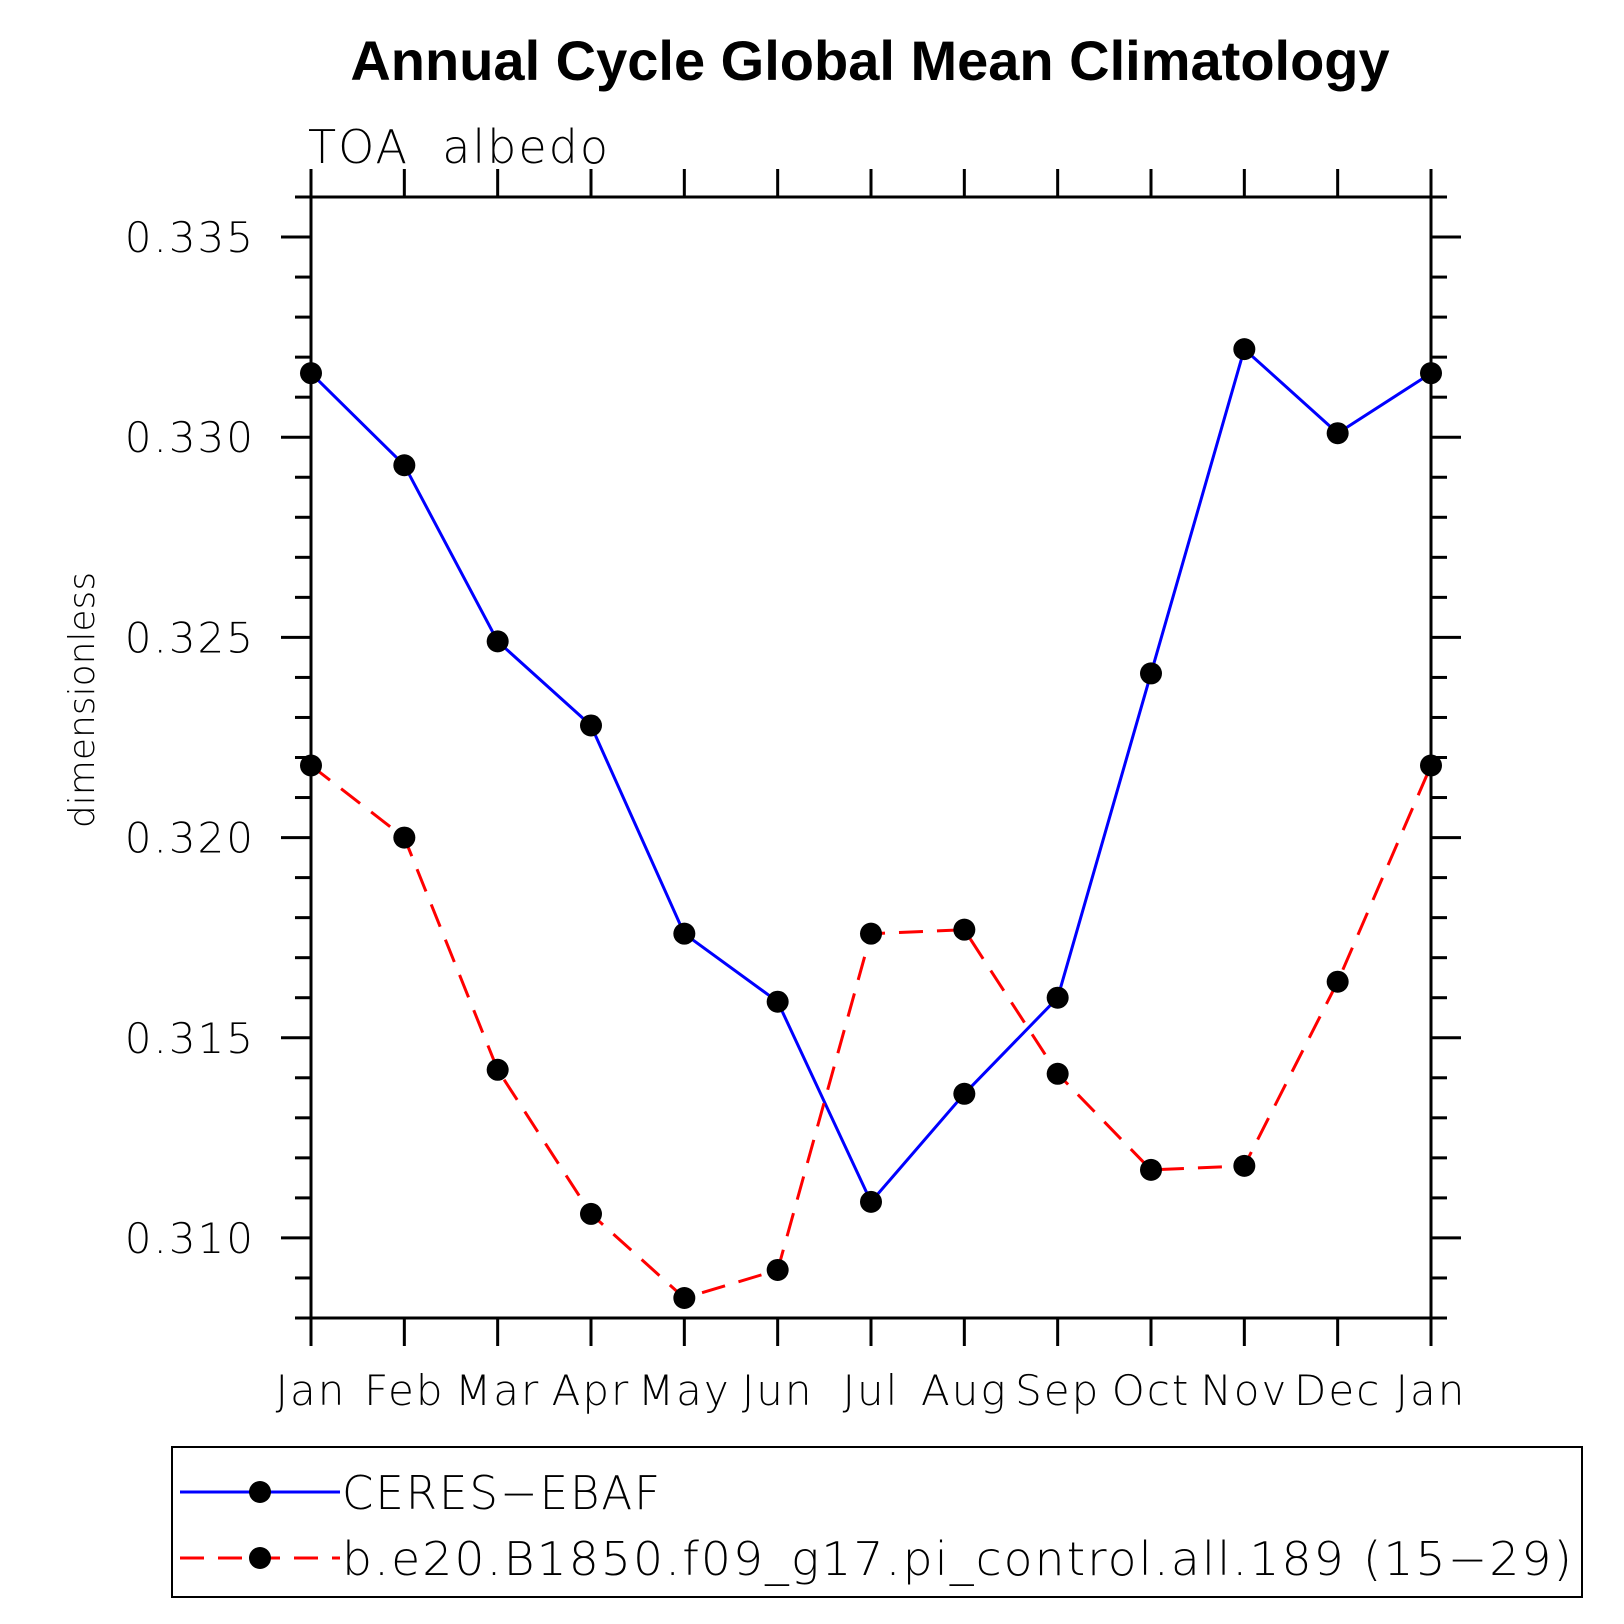 The height and width of the screenshot is (1624, 1624). What do you see at coordinates (1057, 1390) in the screenshot?
I see `x-tick-label: Sep` at bounding box center [1057, 1390].